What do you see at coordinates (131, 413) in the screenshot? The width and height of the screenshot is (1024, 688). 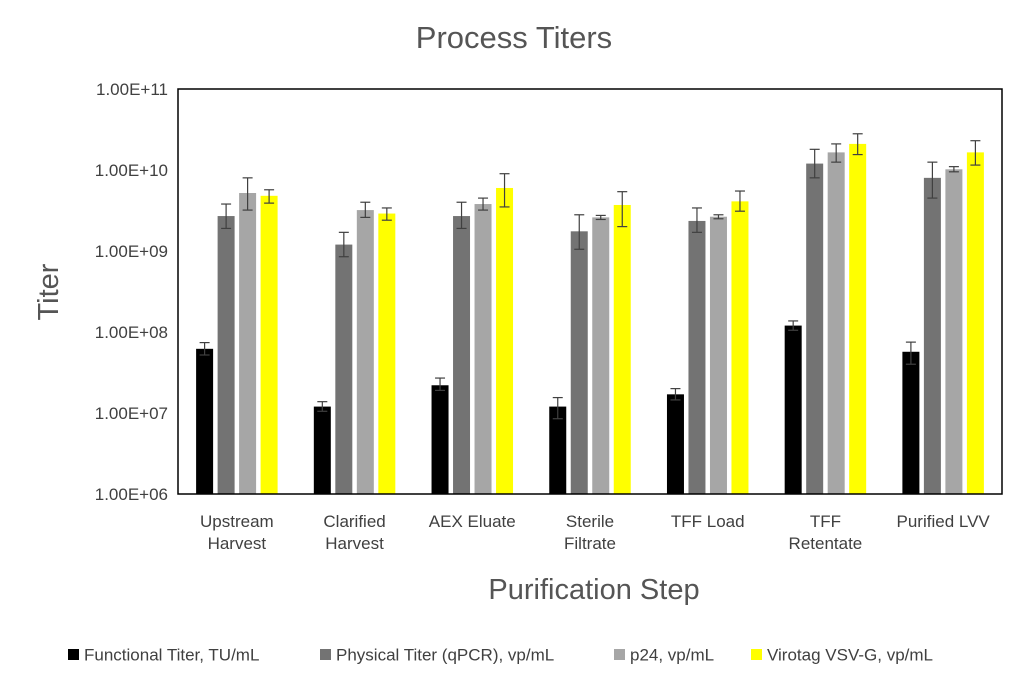 I see `y-tick-label: 1.00E+07` at bounding box center [131, 413].